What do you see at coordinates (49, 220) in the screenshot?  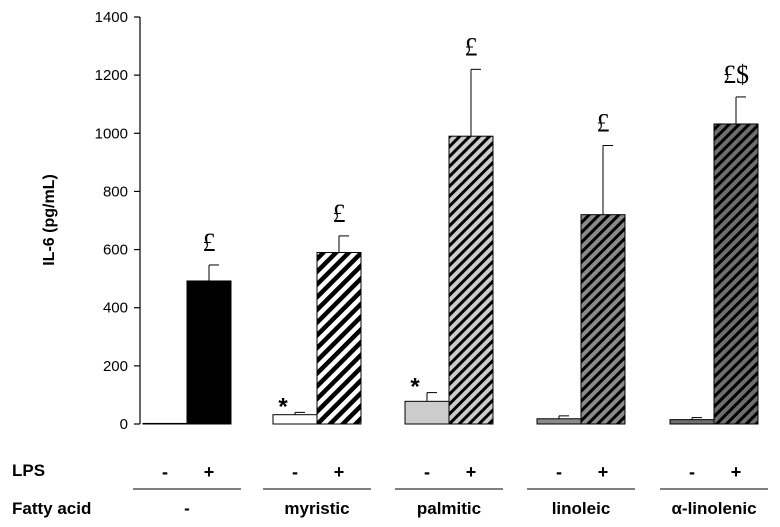 I see `y-axis-title: IL-6 (pg/mL)` at bounding box center [49, 220].